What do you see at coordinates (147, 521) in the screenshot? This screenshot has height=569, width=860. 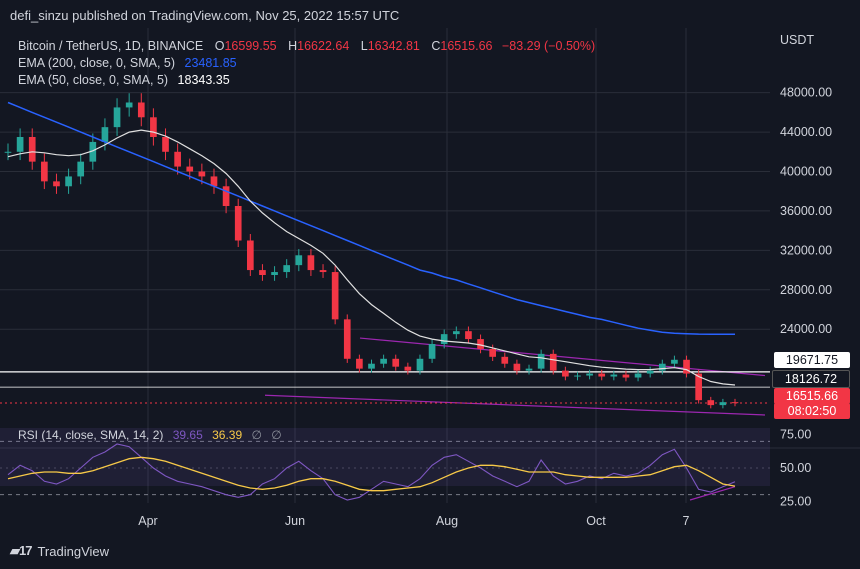 I see `time-tick-label: Apr` at bounding box center [147, 521].